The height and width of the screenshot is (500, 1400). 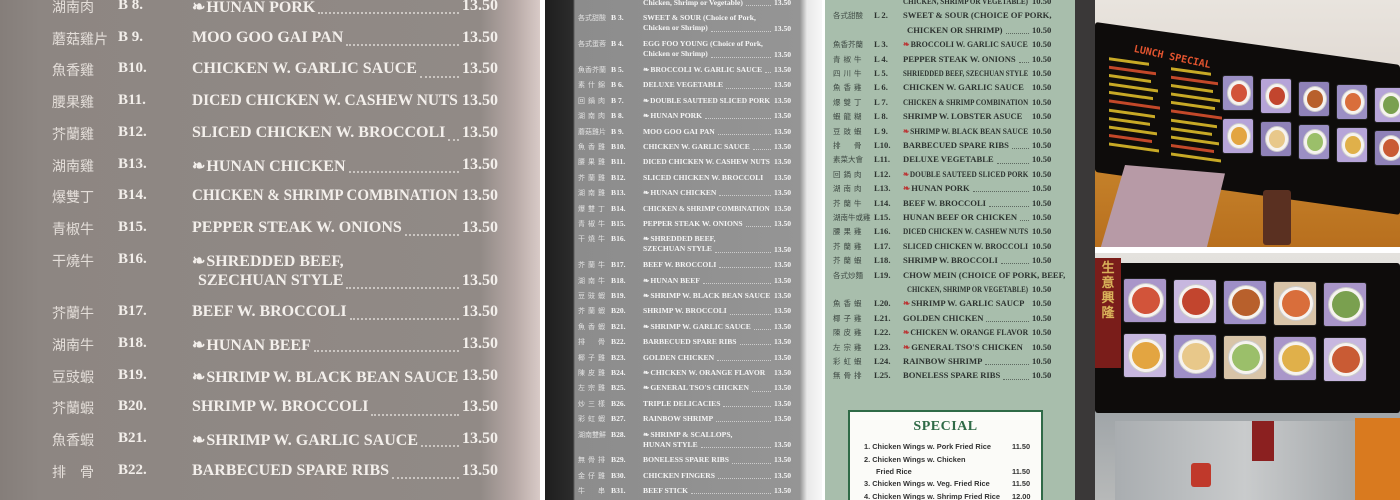 I want to click on item-name: ❧HUNAN CHICKEN, so click(x=269, y=166).